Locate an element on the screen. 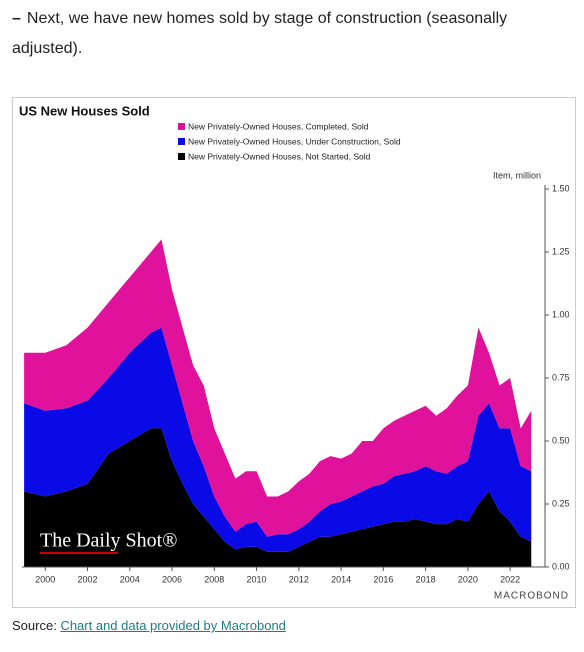 This screenshot has height=652, width=584. x-tick-label: 2002 is located at coordinates (87, 579).